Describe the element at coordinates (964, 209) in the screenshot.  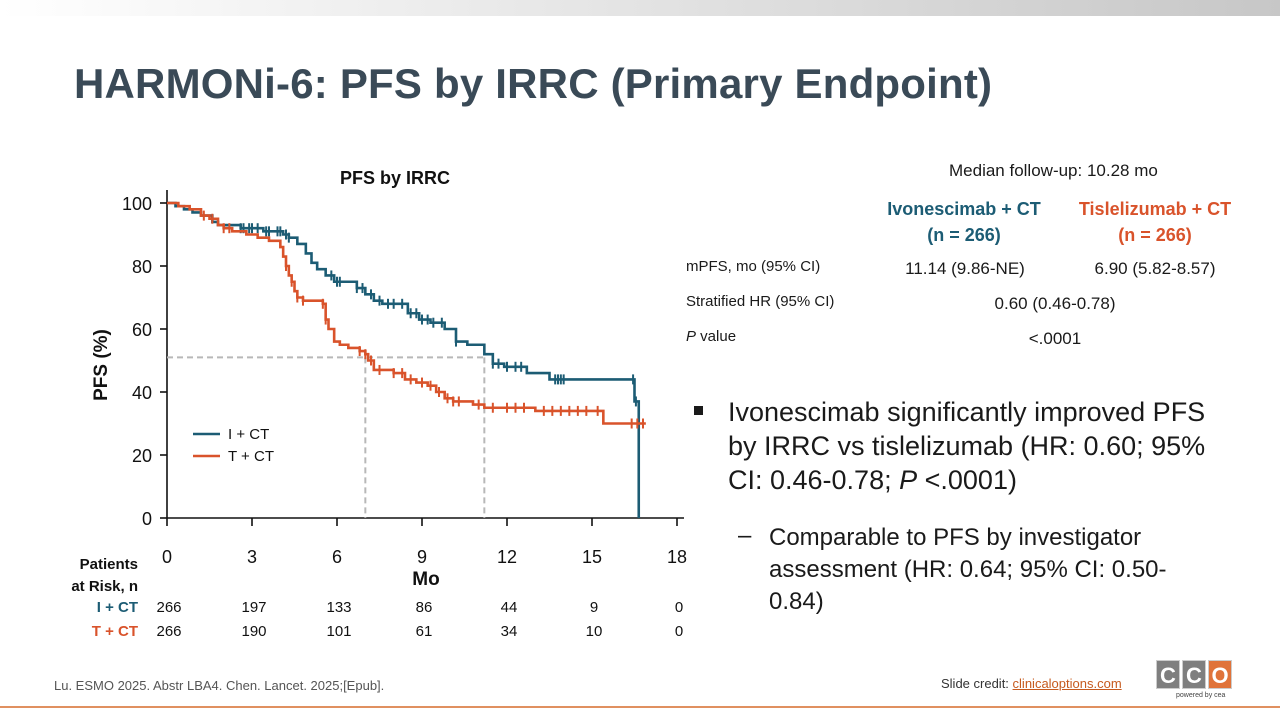
I see `arm-name: Ivonescimab + CT` at that location.